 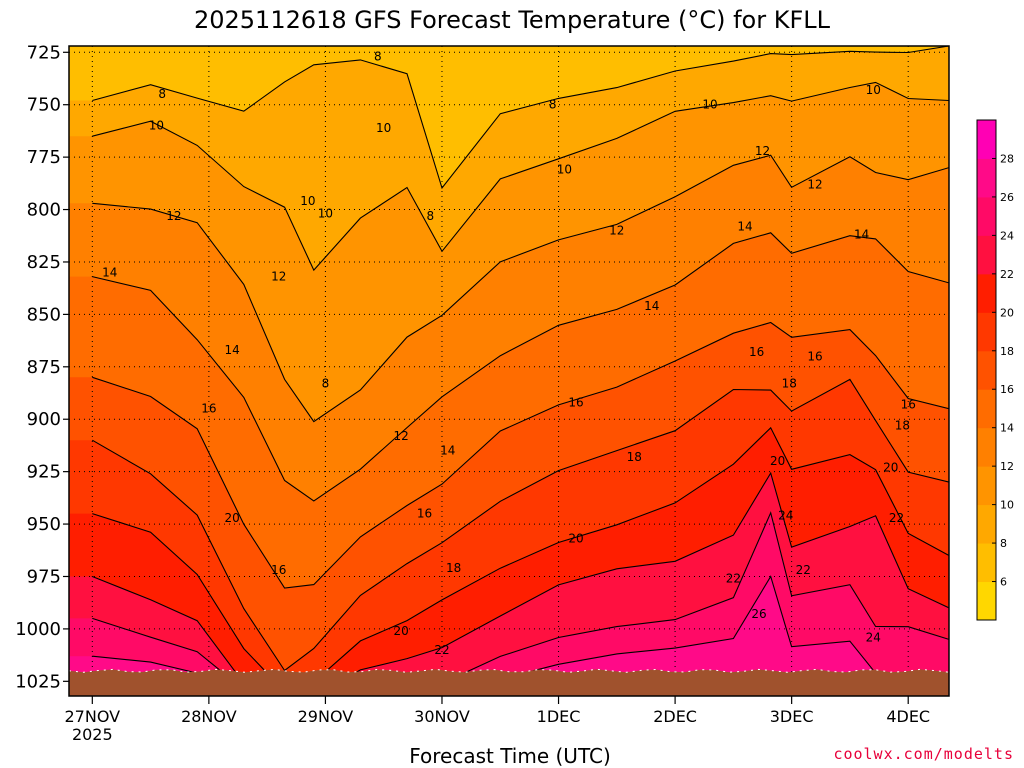 What do you see at coordinates (1007, 235) in the screenshot?
I see `colorbar-label-24: 24` at bounding box center [1007, 235].